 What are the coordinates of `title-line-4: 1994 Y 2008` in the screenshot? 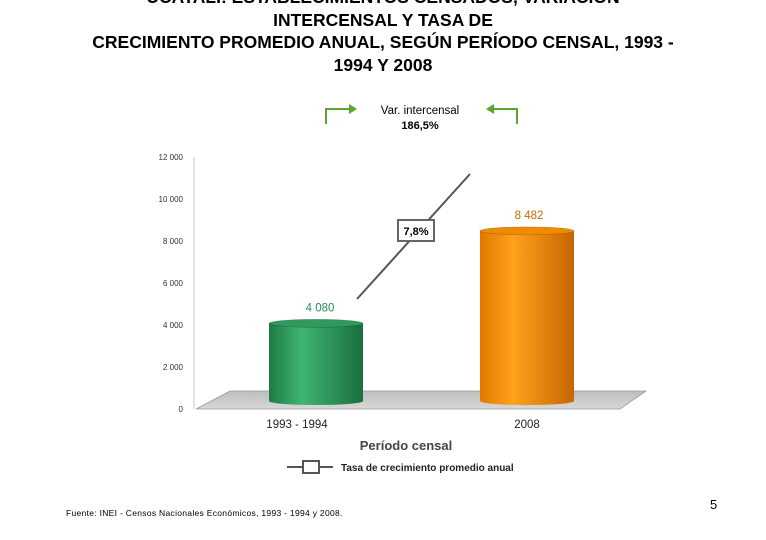 It's located at (383, 64).